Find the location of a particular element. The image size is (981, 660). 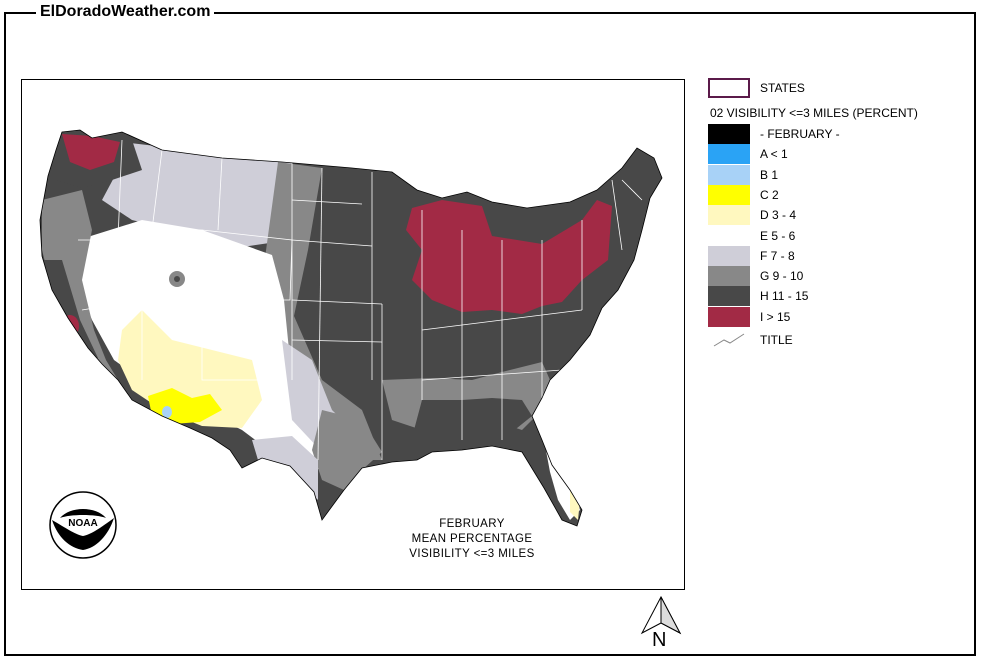

legend-item-label: C 2 is located at coordinates (769, 194).